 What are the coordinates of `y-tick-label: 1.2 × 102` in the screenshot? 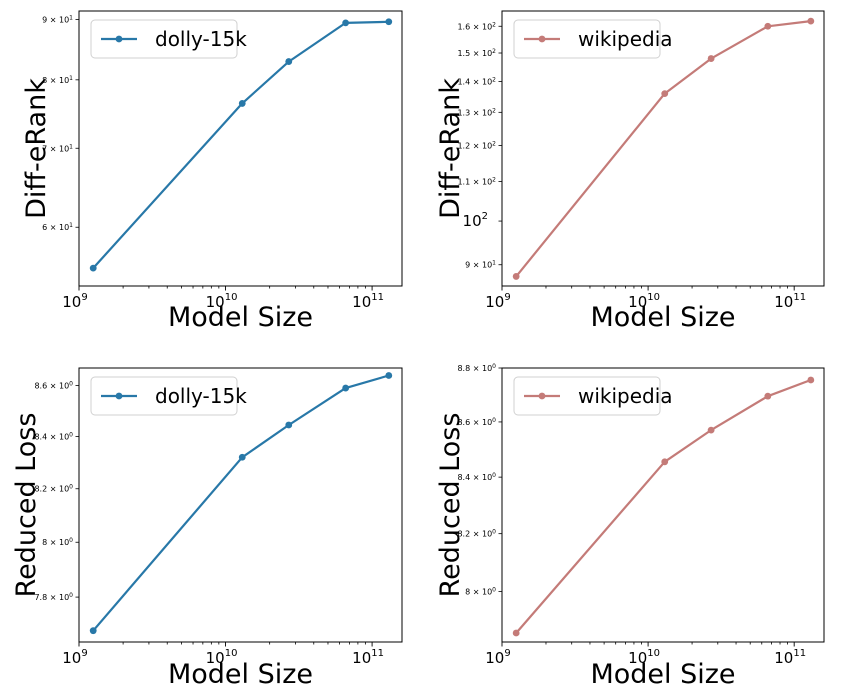 It's located at (476, 145).